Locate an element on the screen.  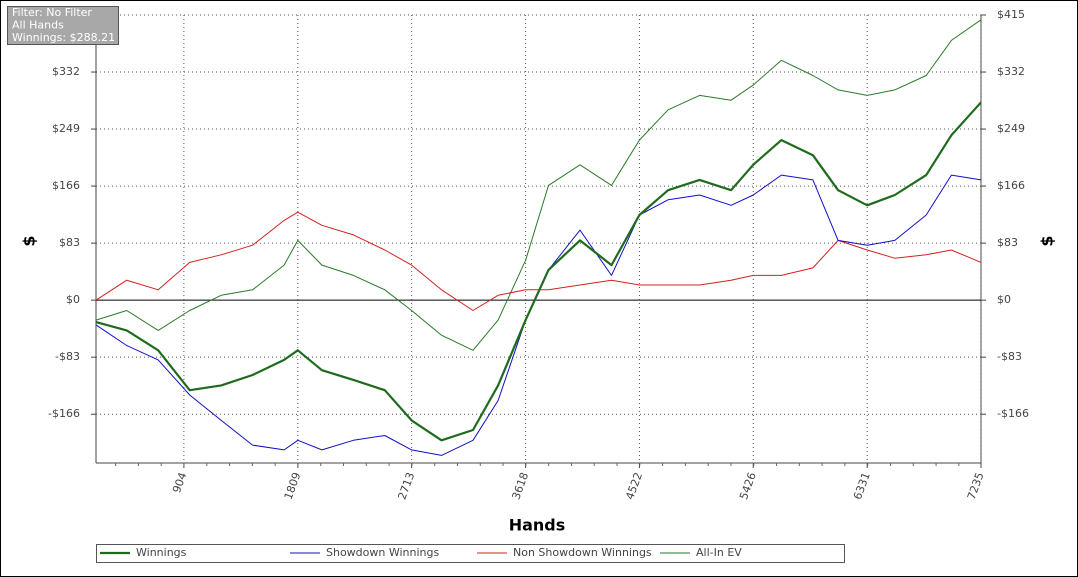
y-tick-label: $83 is located at coordinates (69, 242).